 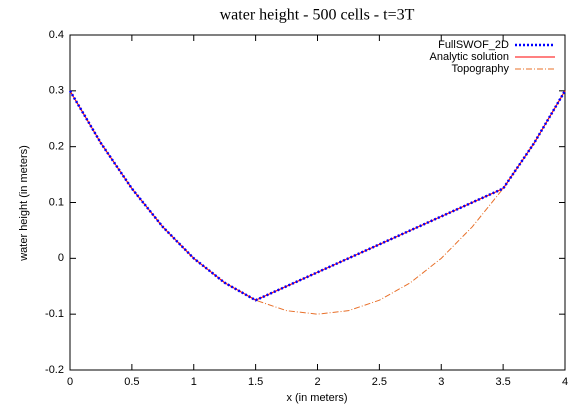 I want to click on y-tick-label: 0.3, so click(x=56, y=91).